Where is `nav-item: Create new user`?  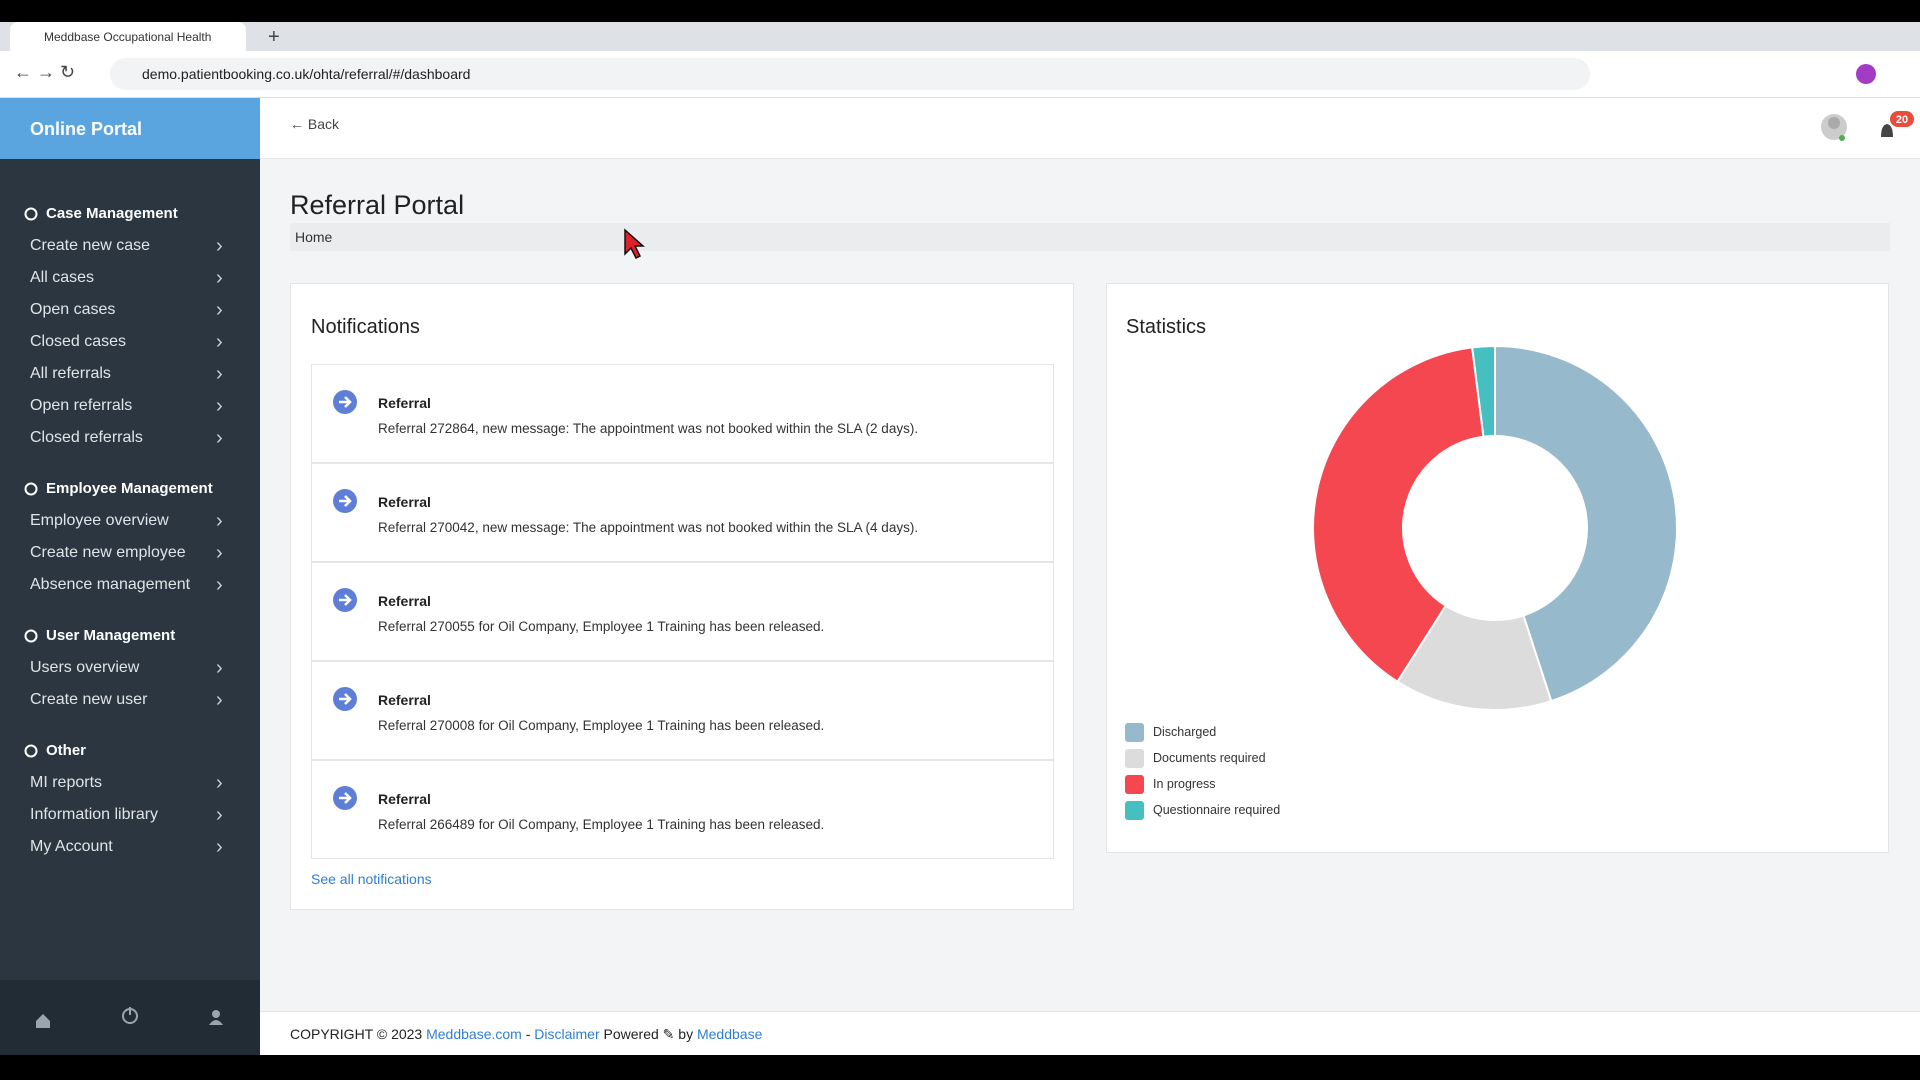 nav-item: Create new user is located at coordinates (130, 700).